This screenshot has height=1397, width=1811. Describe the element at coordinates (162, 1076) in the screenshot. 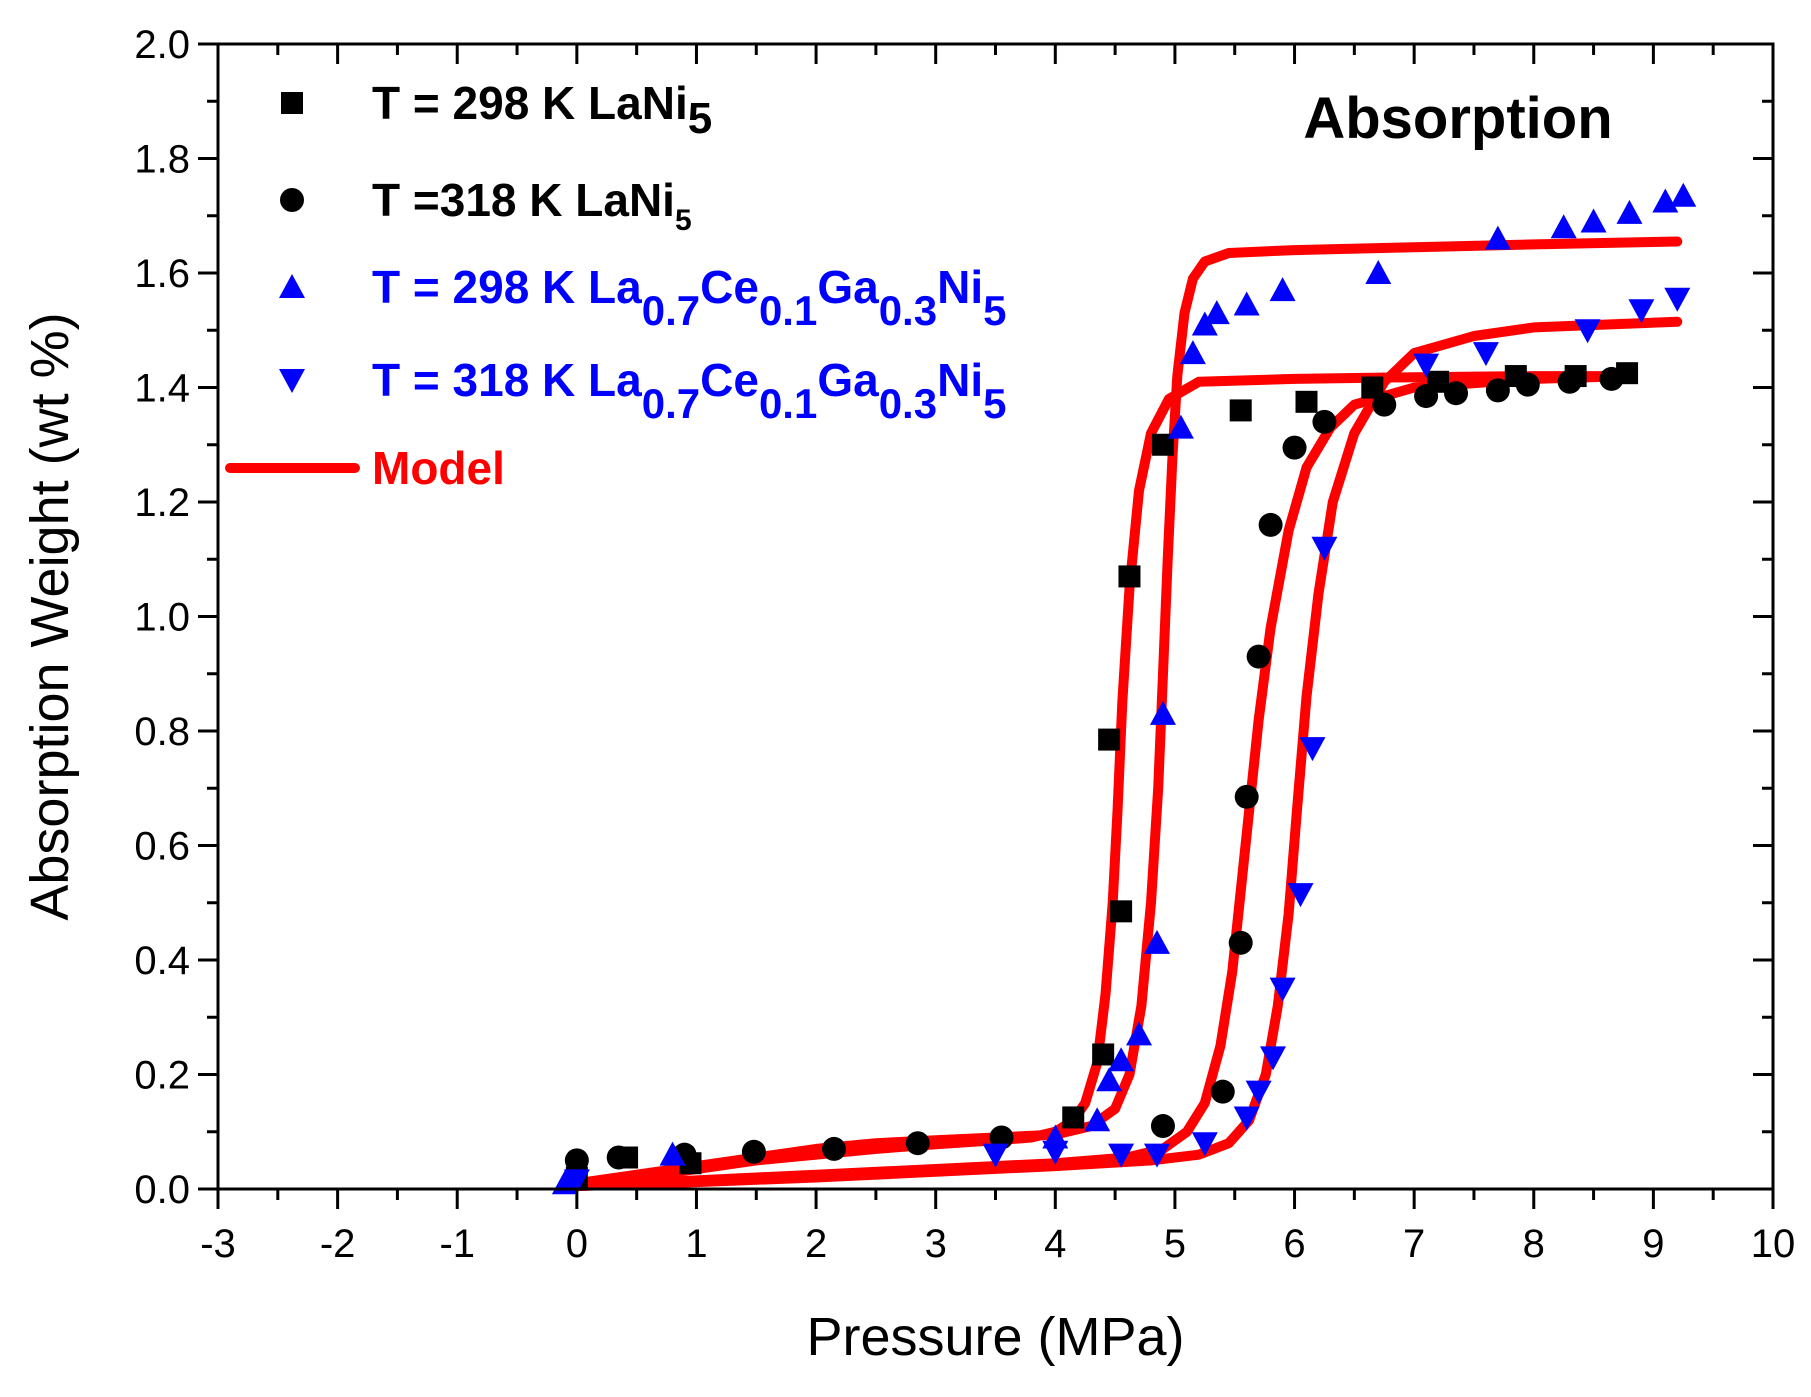

I see `y-tick-label: 0.2` at that location.